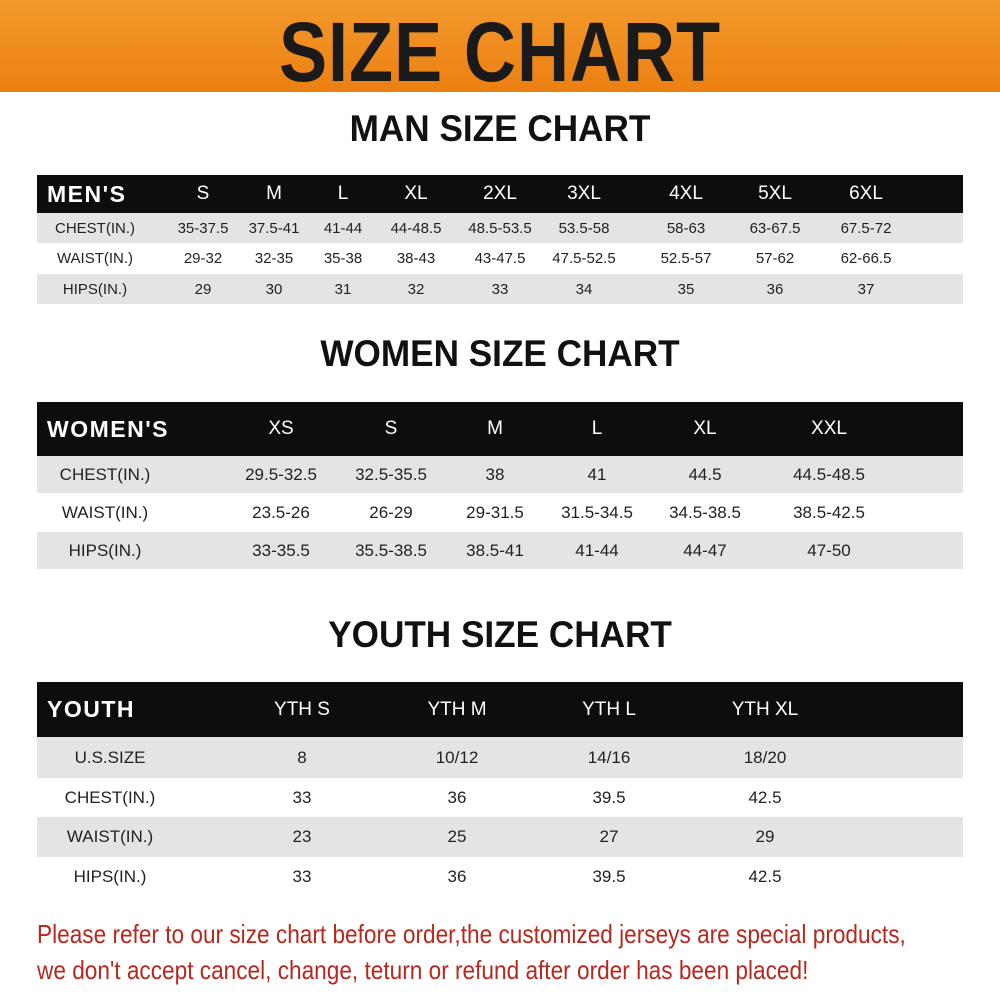 The width and height of the screenshot is (1000, 1000). What do you see at coordinates (500, 837) in the screenshot?
I see `table-row: WAIST(IN.) 23 25 27 29` at bounding box center [500, 837].